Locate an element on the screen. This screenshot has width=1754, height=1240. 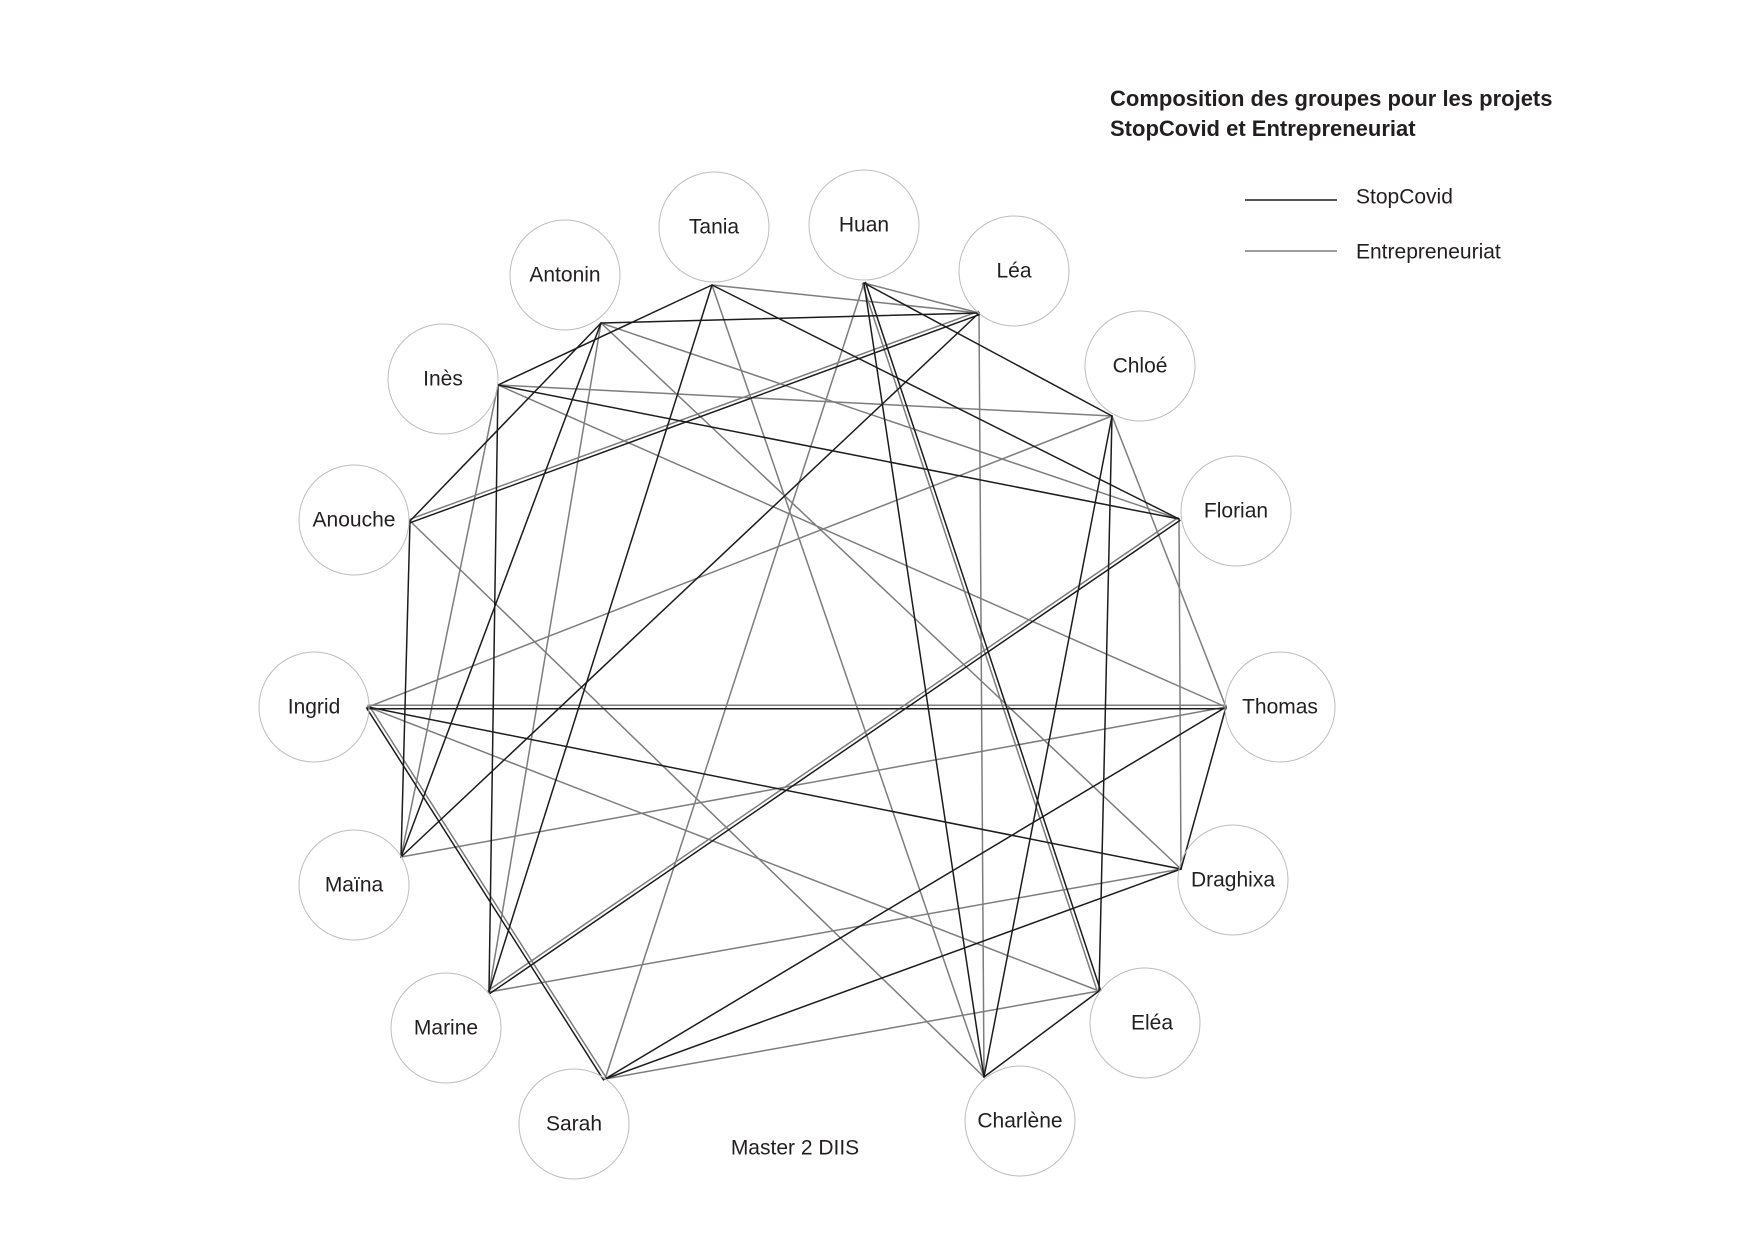
edge-entrepreneuriat-huan-elea is located at coordinates (980, 637).